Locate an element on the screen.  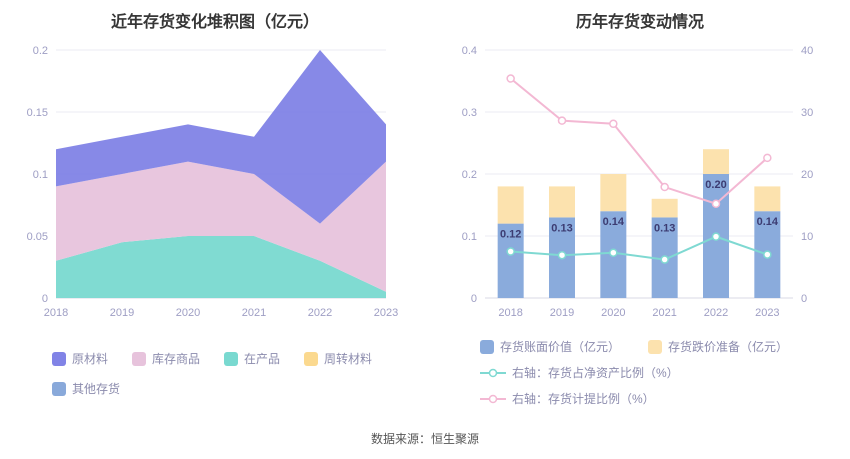
legend-item: 右轴：存货计提比例（%） is located at coordinates (650, 398).